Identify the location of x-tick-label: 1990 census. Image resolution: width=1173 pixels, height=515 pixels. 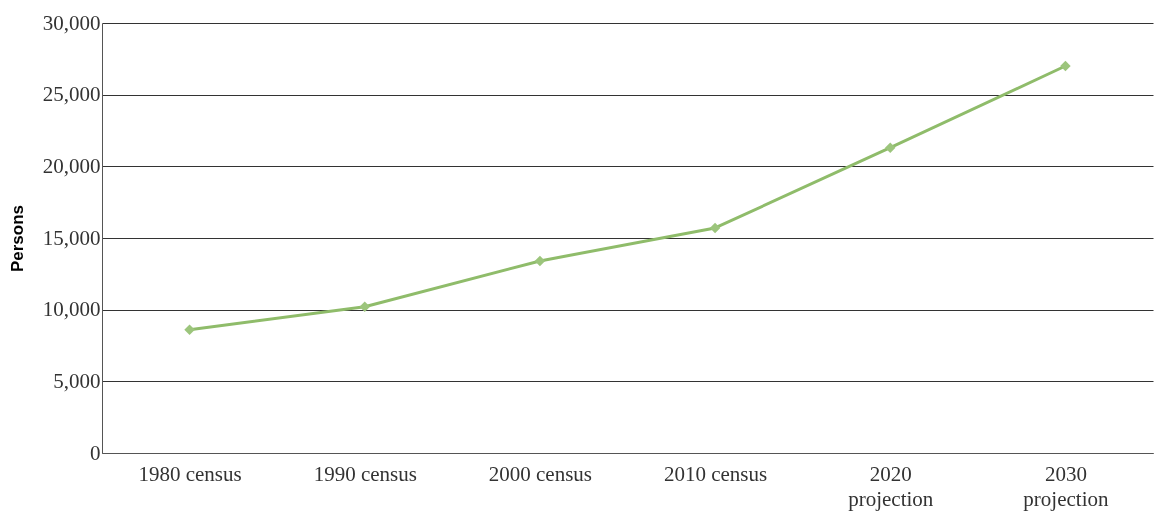
(365, 473).